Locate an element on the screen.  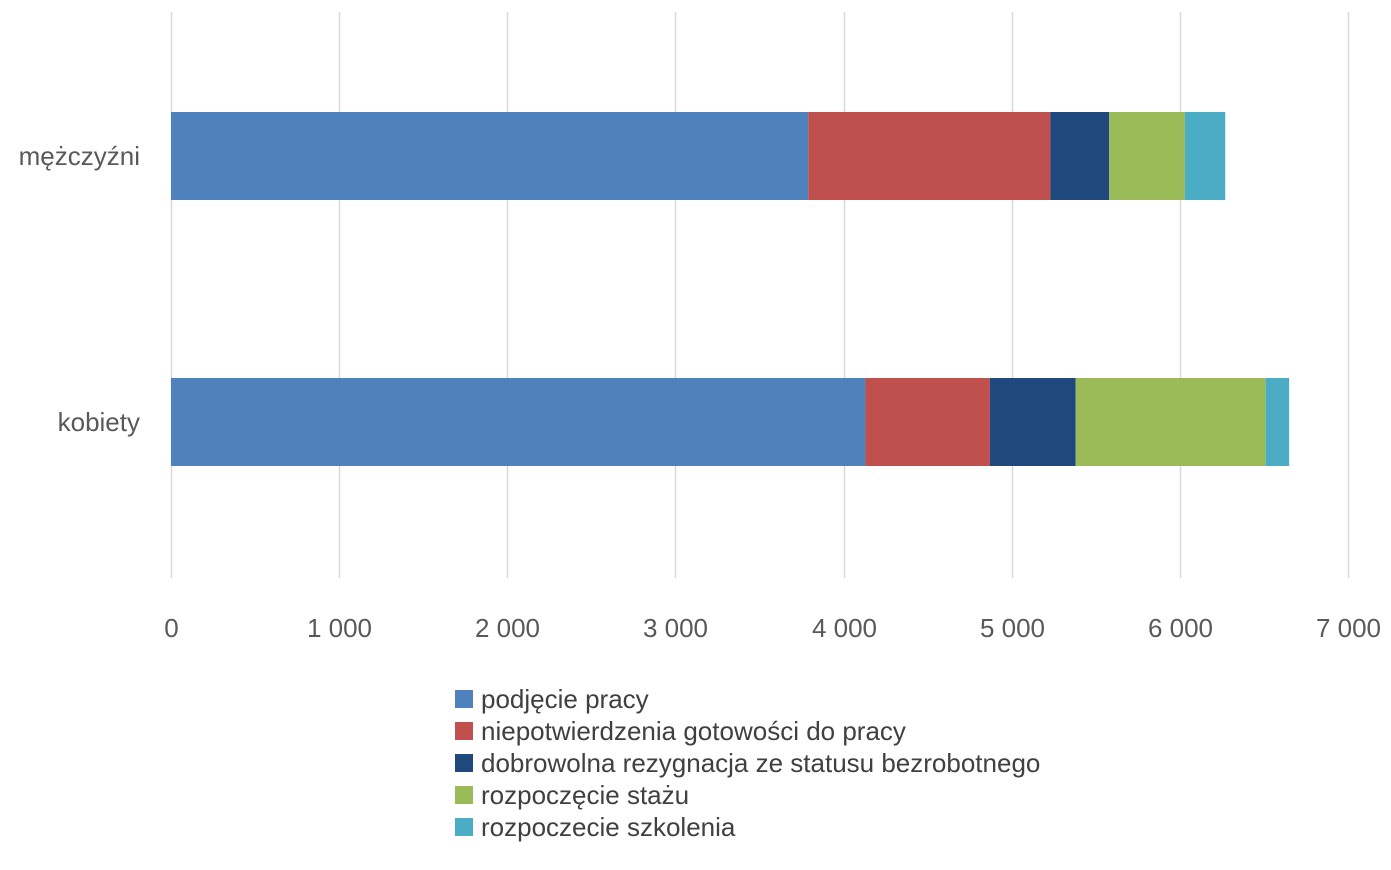
x-tick-label: 7 000 is located at coordinates (1348, 628).